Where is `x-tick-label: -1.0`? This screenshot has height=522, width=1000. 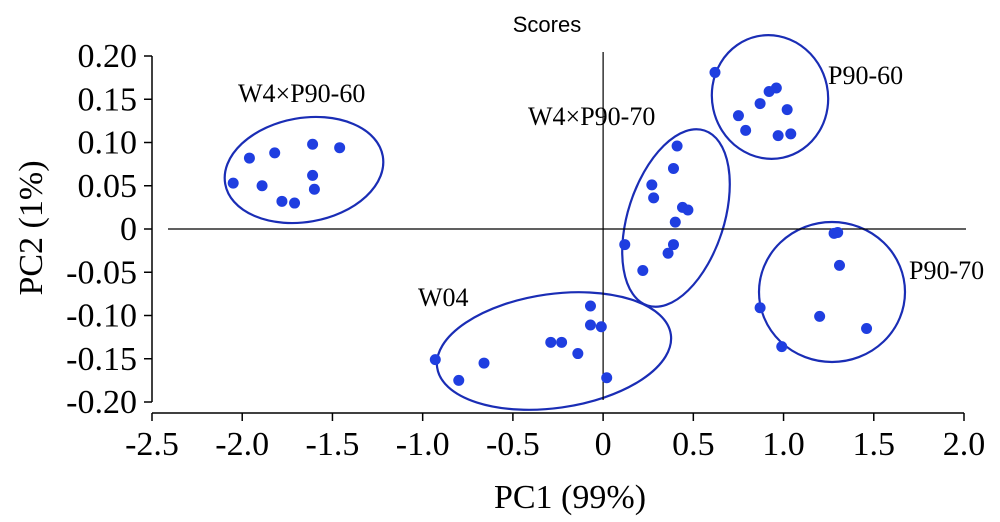
x-tick-label: -1.0 is located at coordinates (423, 444).